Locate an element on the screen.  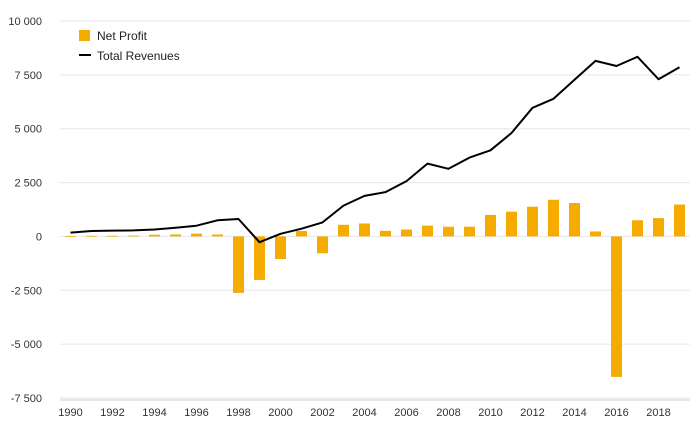
bar-net-profit-2006 is located at coordinates (406, 233).